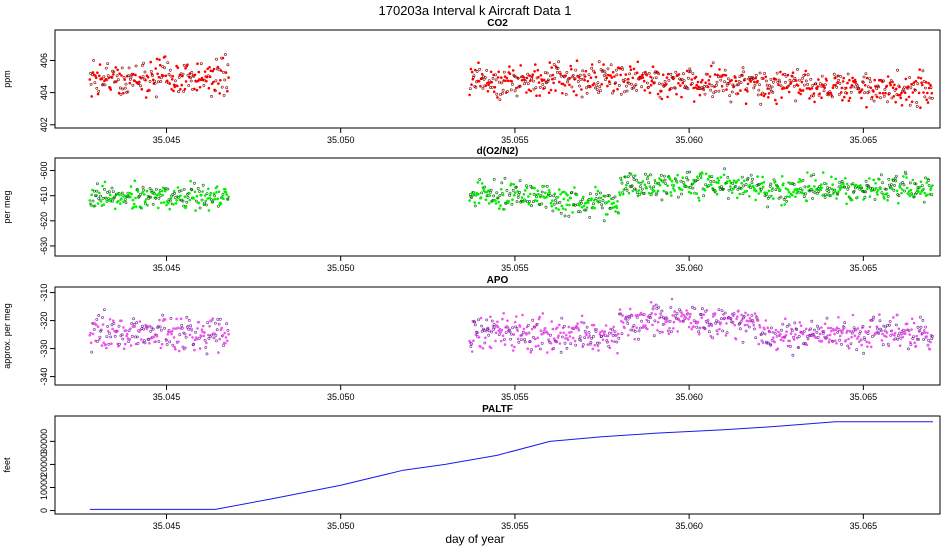  What do you see at coordinates (167, 140) in the screenshot?
I see `x-tick-label: 35.045` at bounding box center [167, 140].